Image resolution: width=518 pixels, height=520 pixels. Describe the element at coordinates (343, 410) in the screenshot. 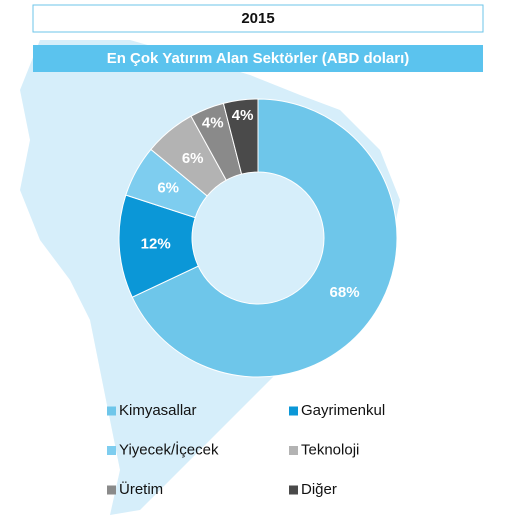

I see `legend-label: Gayrimenkul` at that location.